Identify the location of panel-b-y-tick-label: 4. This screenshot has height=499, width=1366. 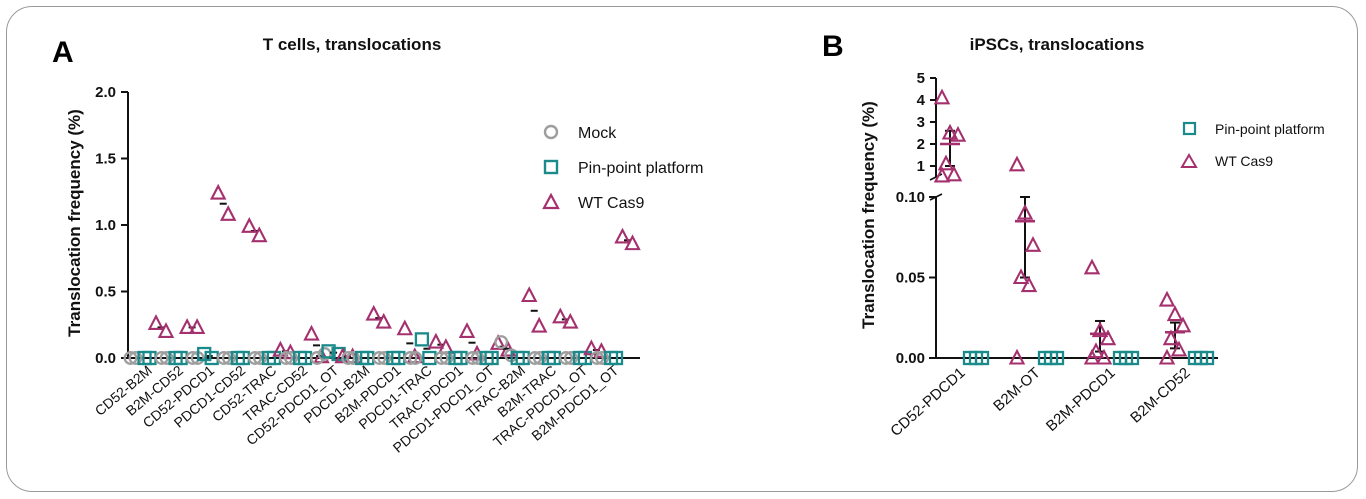
(921, 100).